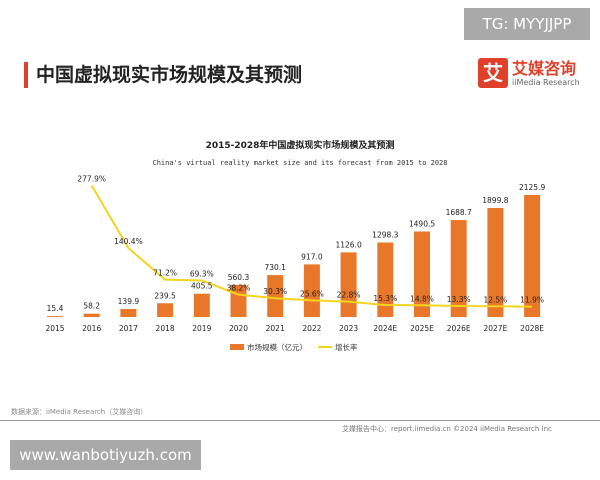 The height and width of the screenshot is (480, 600). Describe the element at coordinates (129, 301) in the screenshot. I see `bar-label-2017: 139.9` at that location.